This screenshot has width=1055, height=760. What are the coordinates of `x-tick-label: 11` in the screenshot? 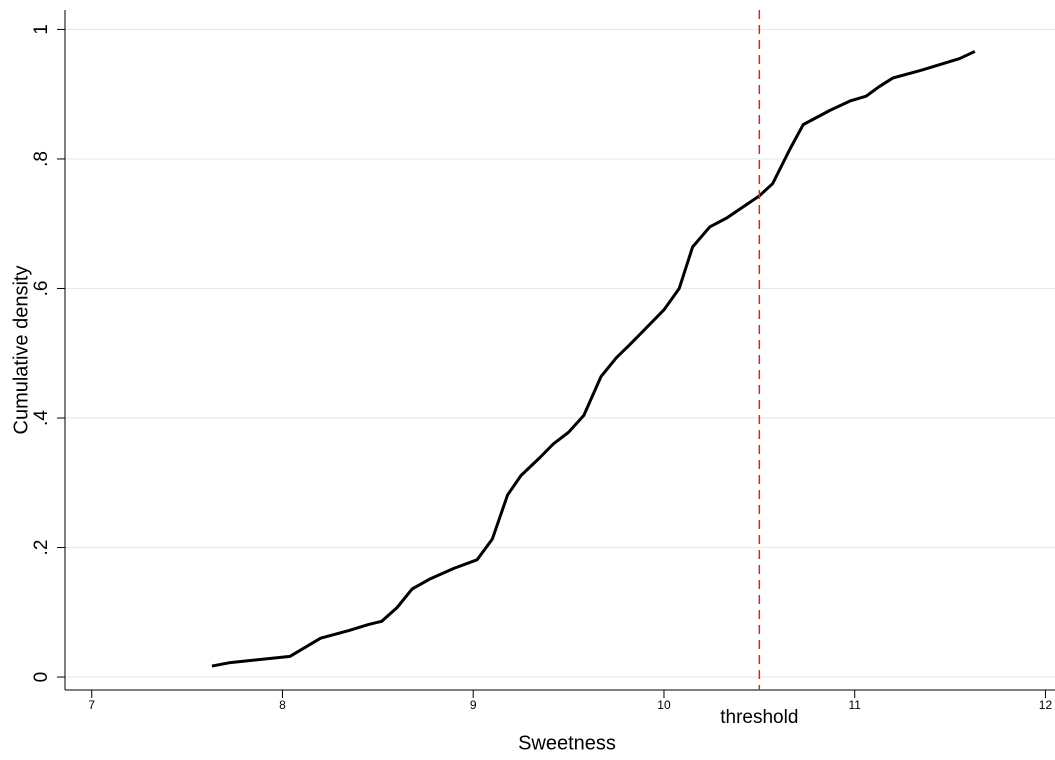 It's located at (854, 705).